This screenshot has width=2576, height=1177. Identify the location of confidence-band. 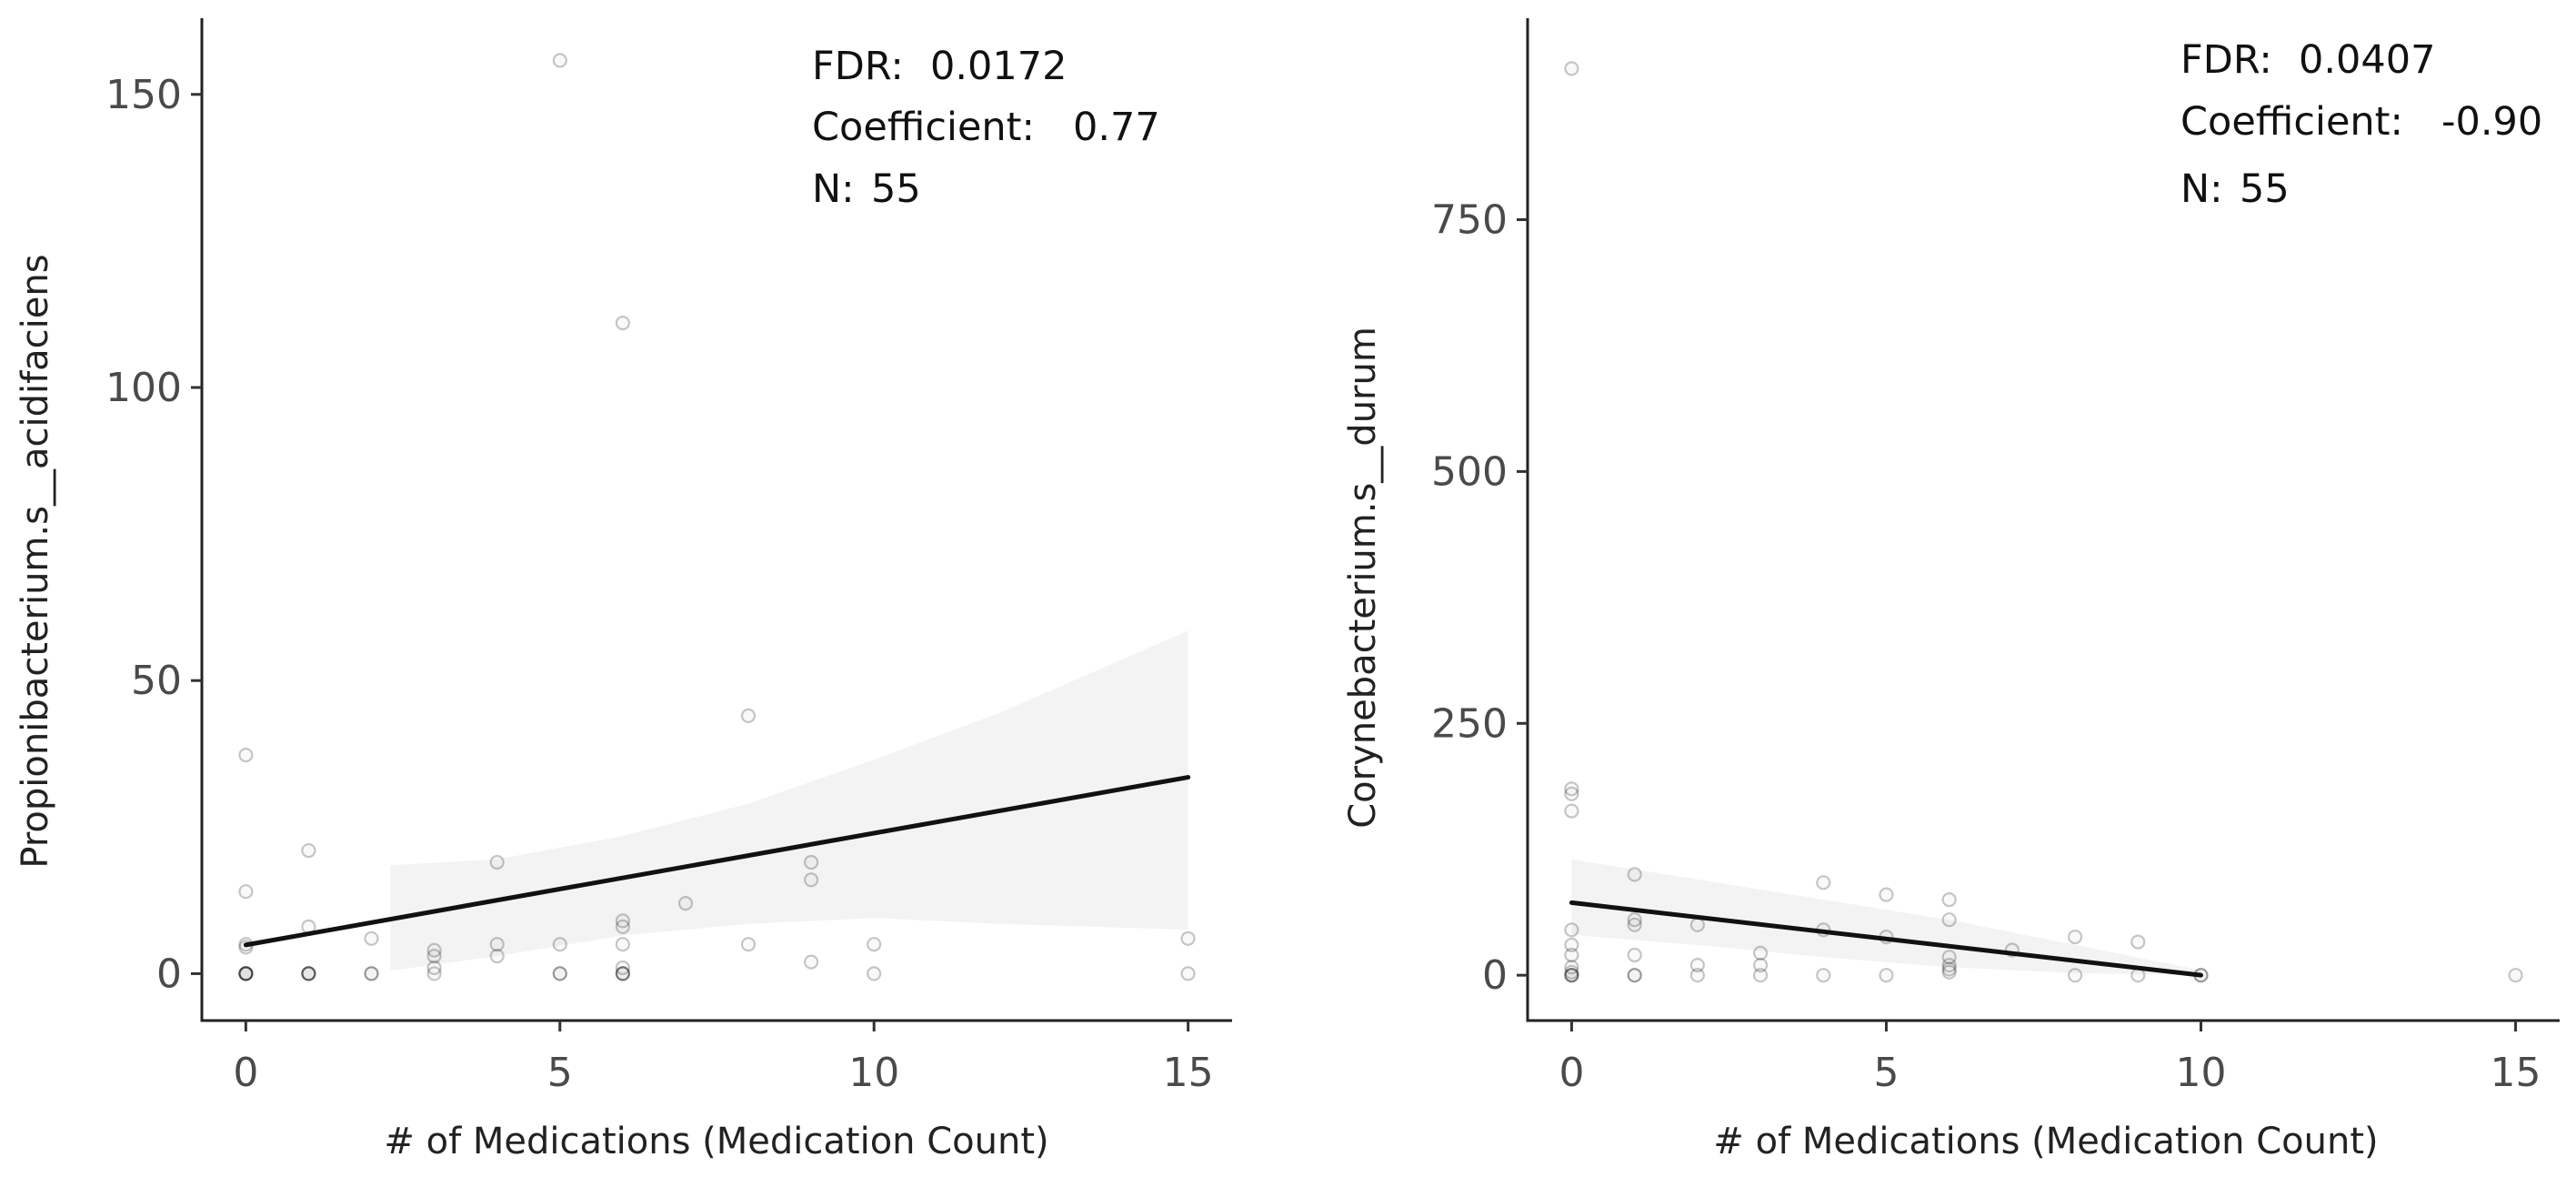
(1886, 917).